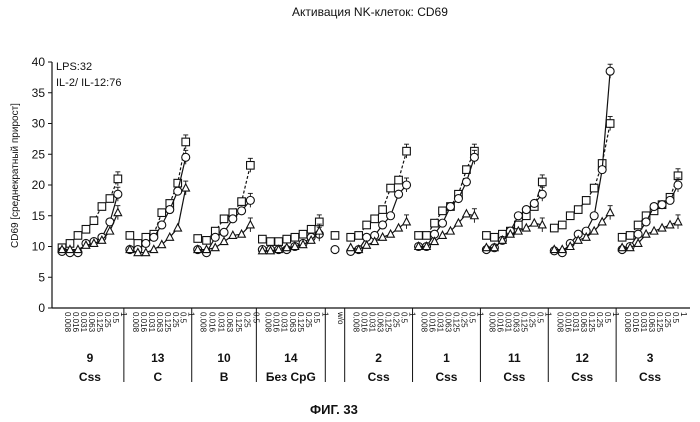  Describe the element at coordinates (39, 216) in the screenshot. I see `y-tick-label: 15` at that location.